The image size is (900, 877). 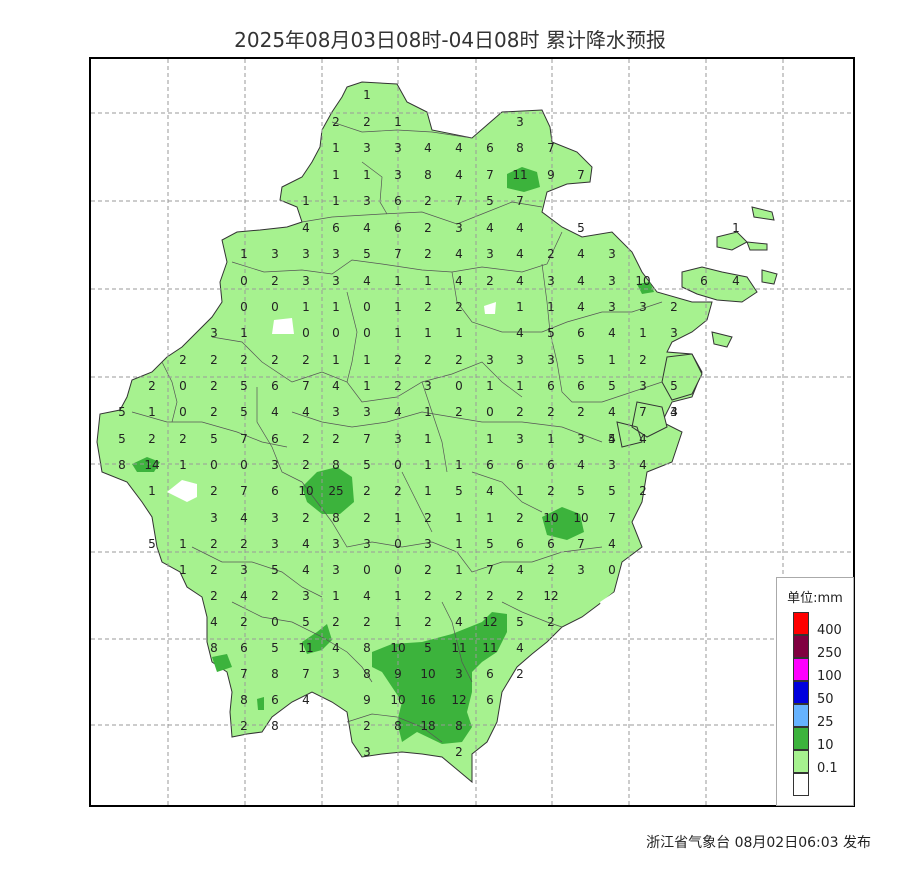 What do you see at coordinates (815, 598) in the screenshot?
I see `legend-title: 单位:mm` at bounding box center [815, 598].